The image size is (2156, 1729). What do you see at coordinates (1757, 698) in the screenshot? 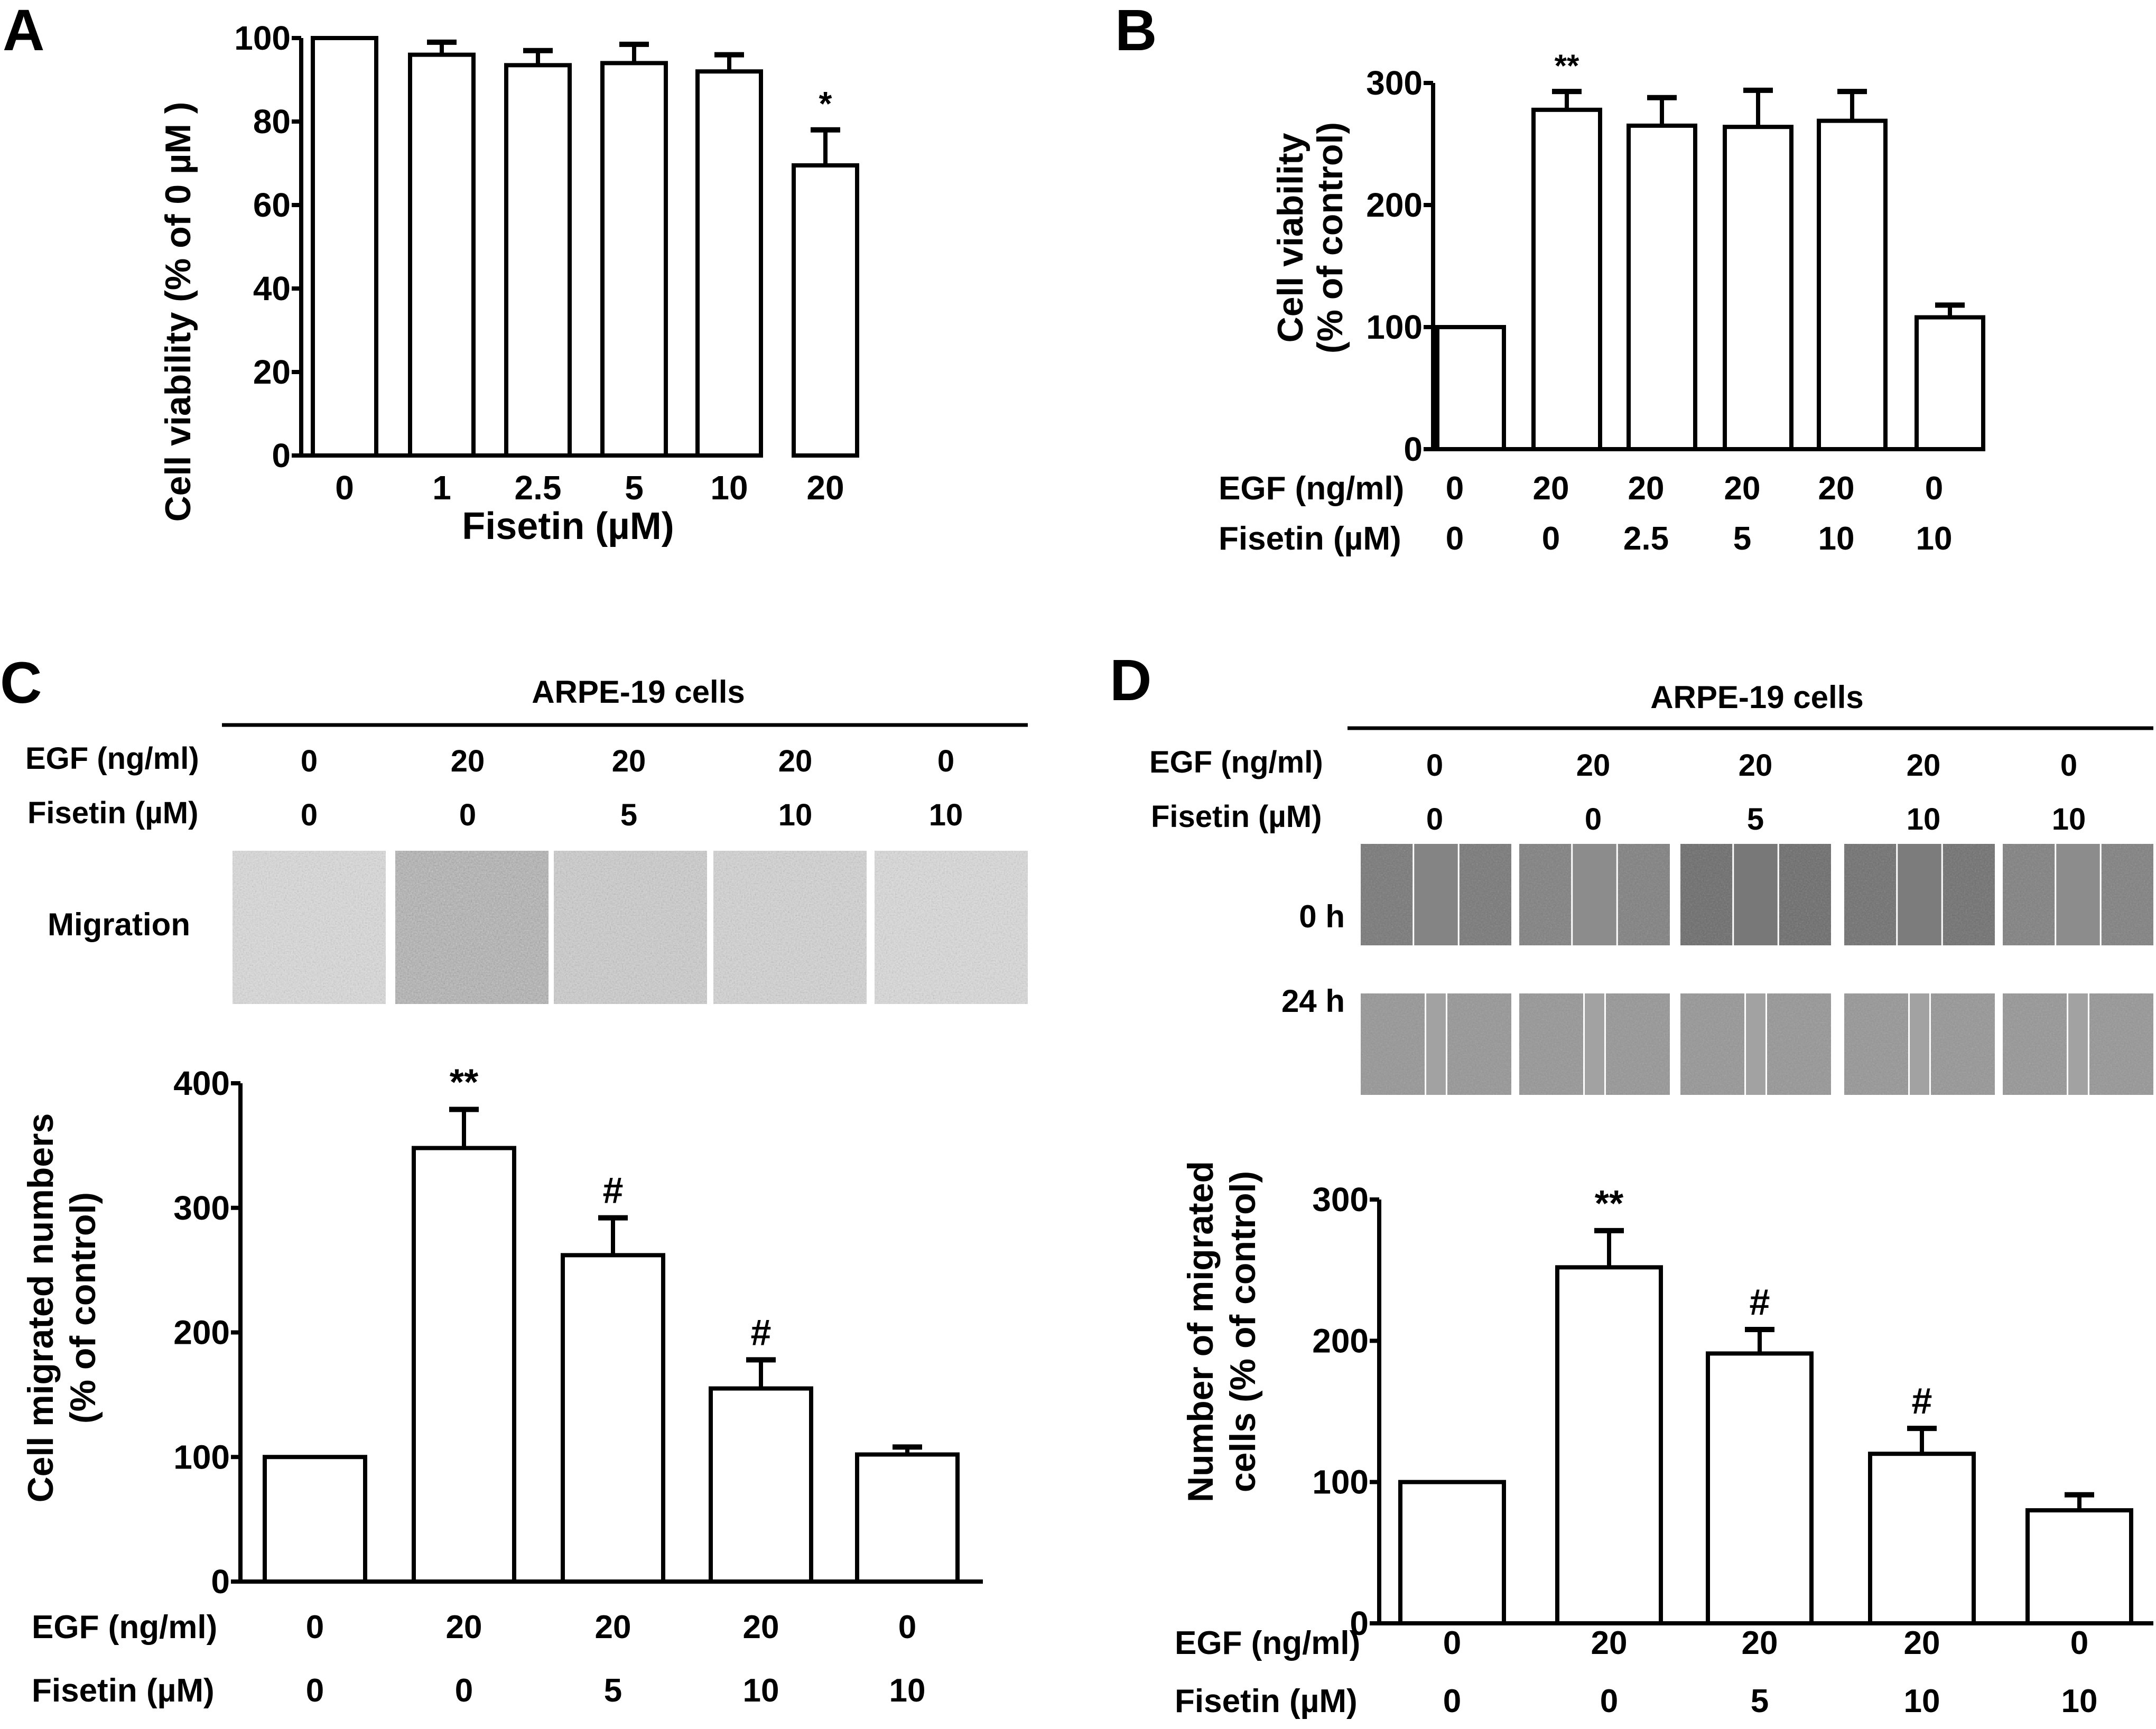
I see `panel-d-header: ARPE-19 cells` at bounding box center [1757, 698].